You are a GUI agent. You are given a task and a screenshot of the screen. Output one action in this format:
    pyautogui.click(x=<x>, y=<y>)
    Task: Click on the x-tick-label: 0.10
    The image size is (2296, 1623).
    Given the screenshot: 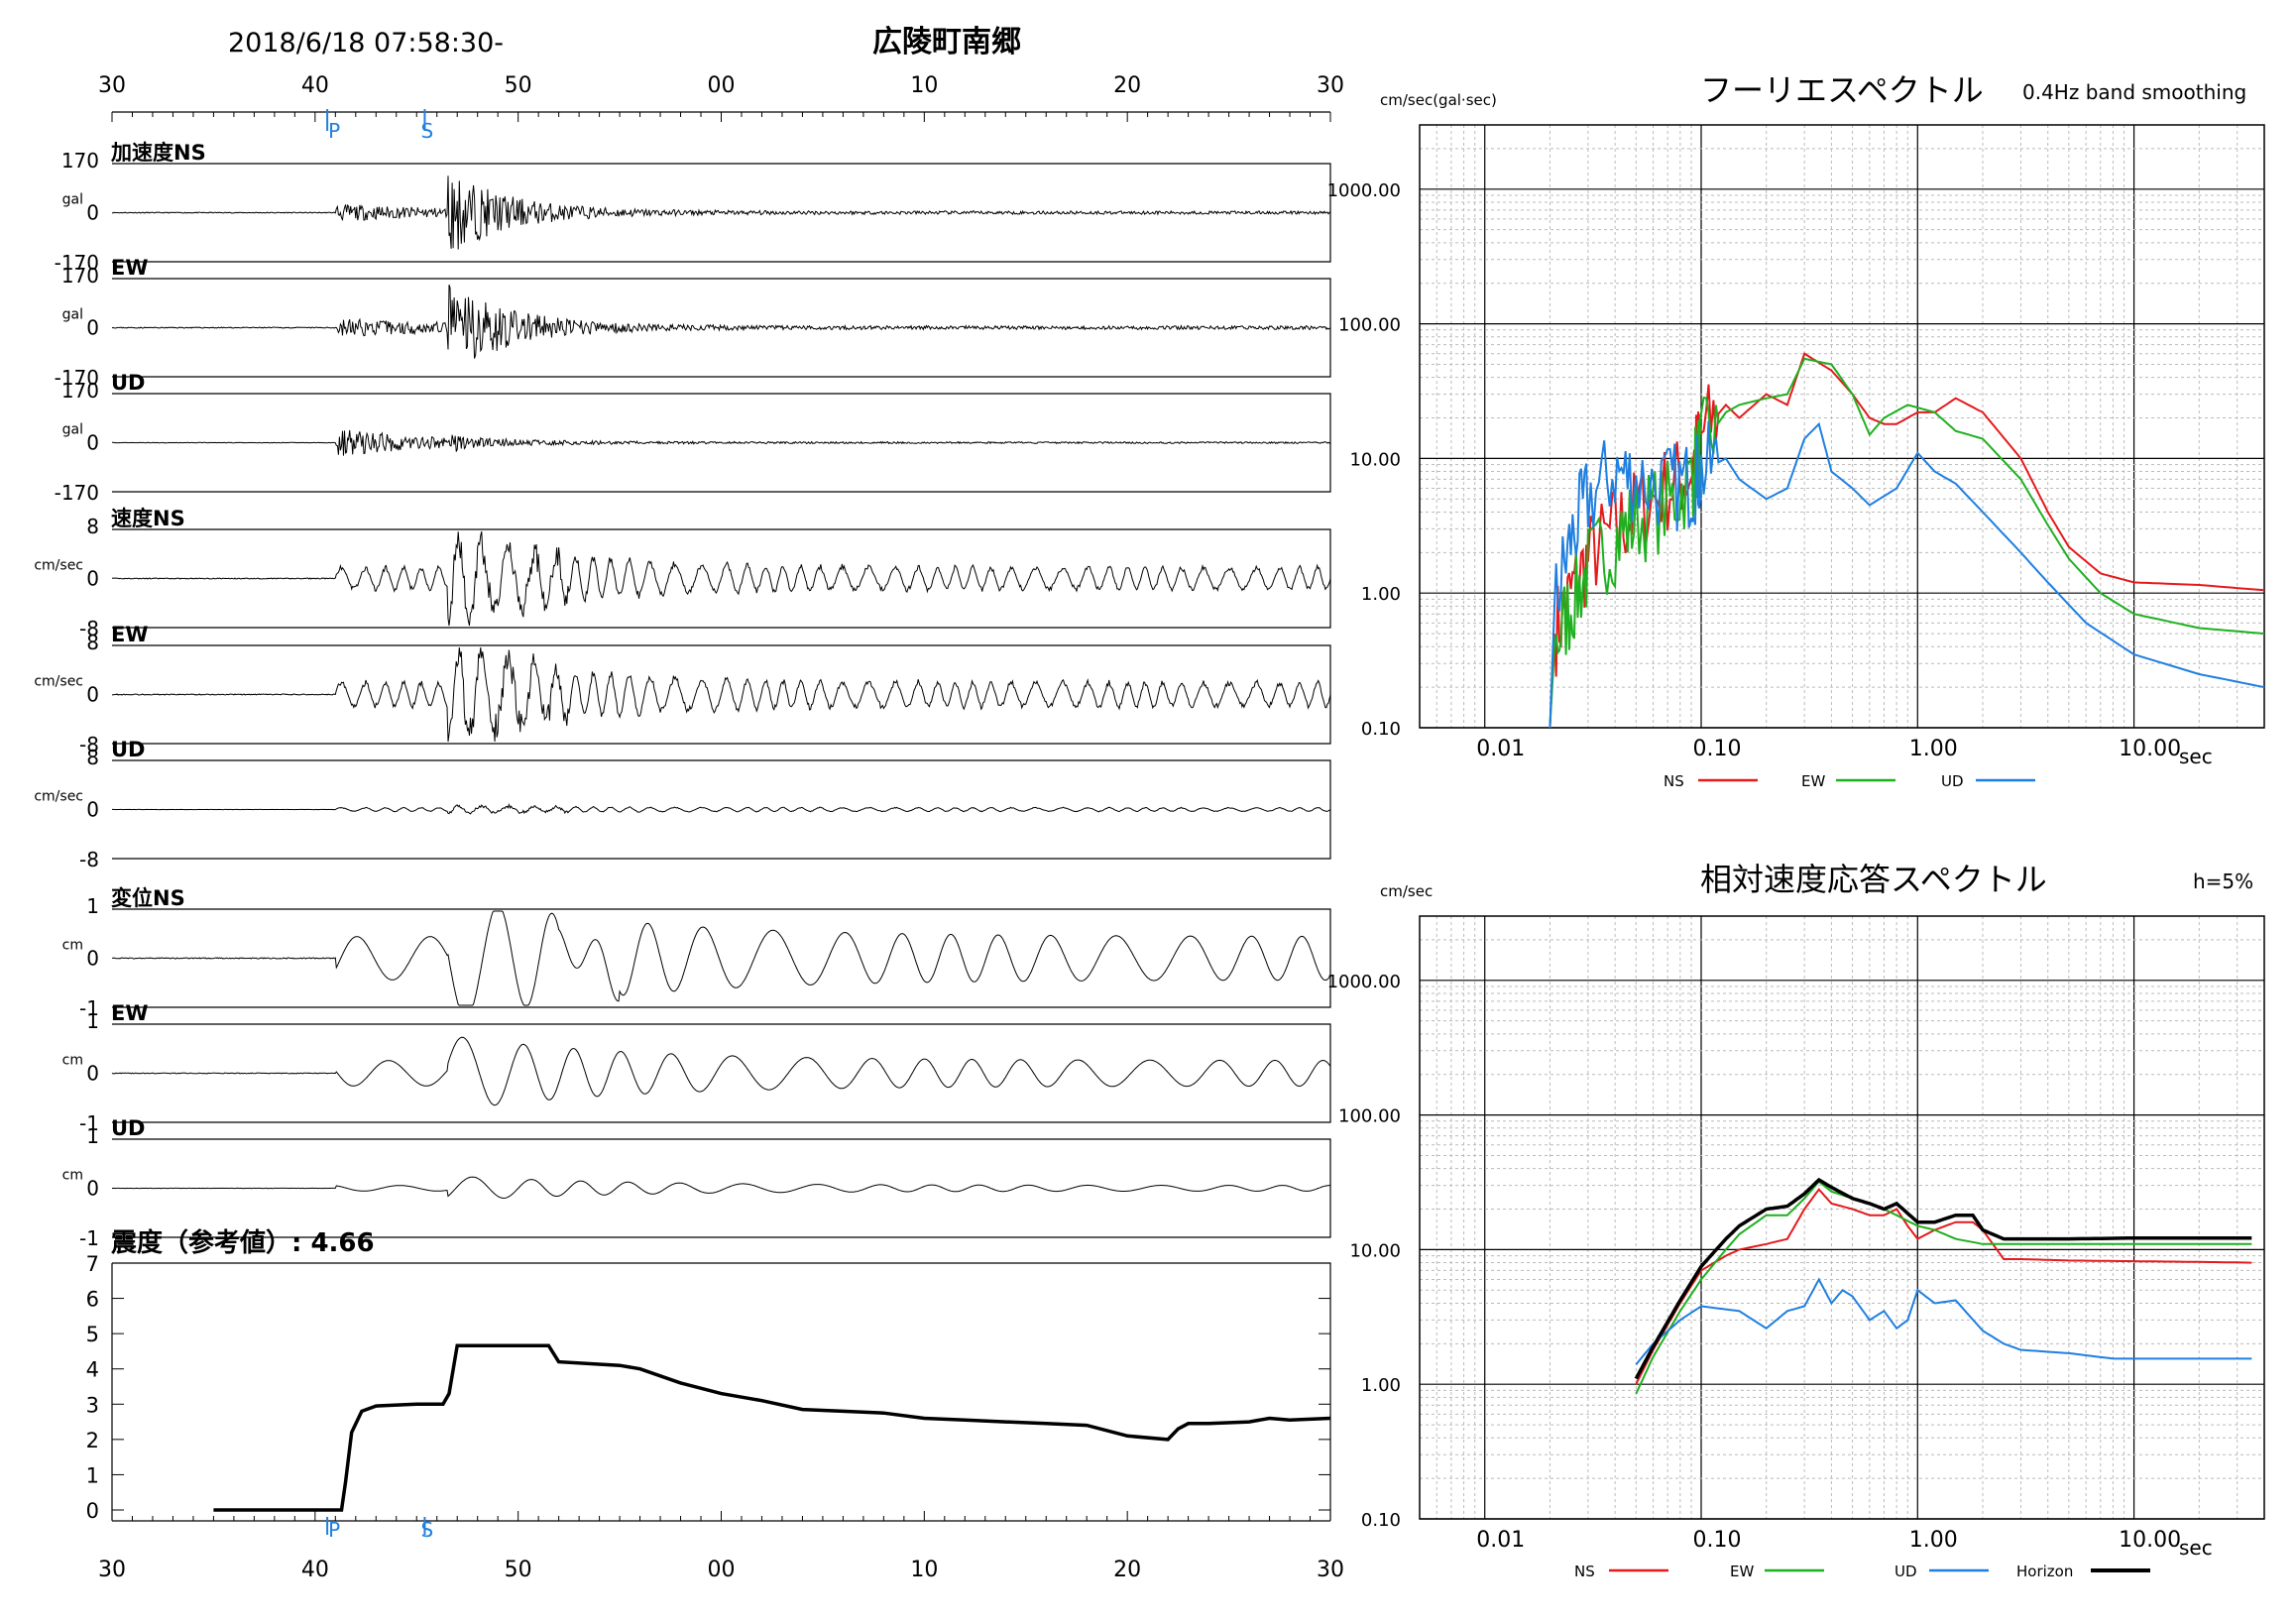 What is the action you would take?
    pyautogui.click(x=1718, y=749)
    